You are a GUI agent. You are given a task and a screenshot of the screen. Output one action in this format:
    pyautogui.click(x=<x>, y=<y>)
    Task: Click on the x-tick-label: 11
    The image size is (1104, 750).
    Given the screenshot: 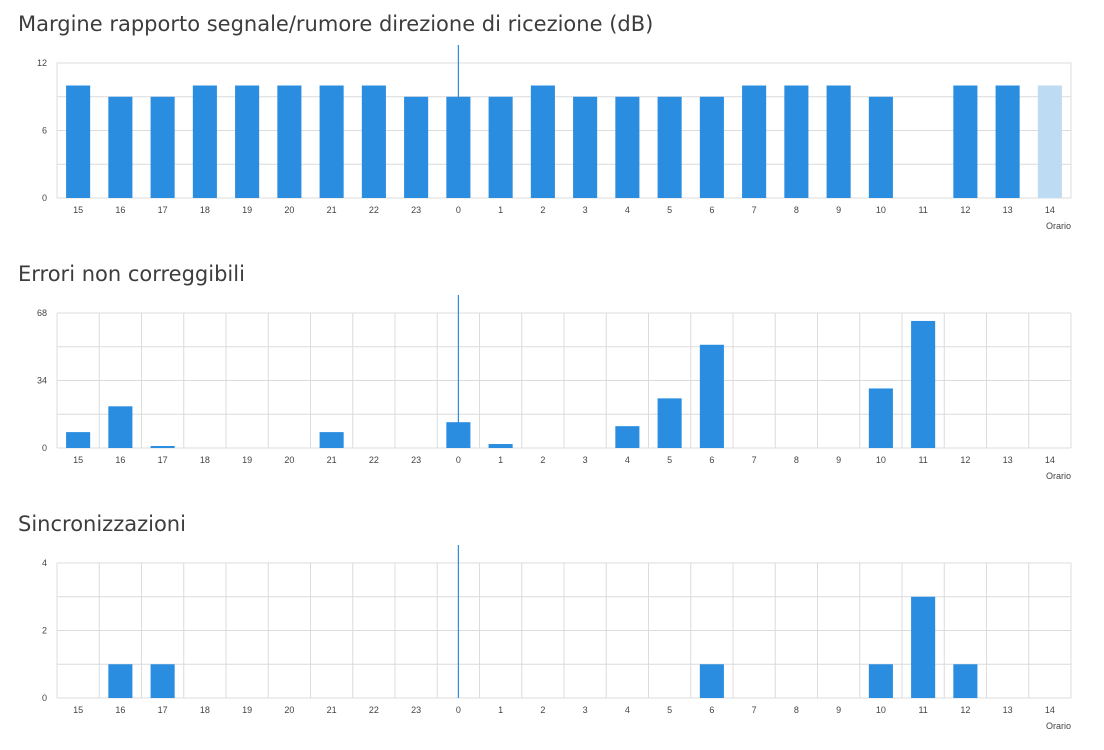 What is the action you would take?
    pyautogui.click(x=922, y=210)
    